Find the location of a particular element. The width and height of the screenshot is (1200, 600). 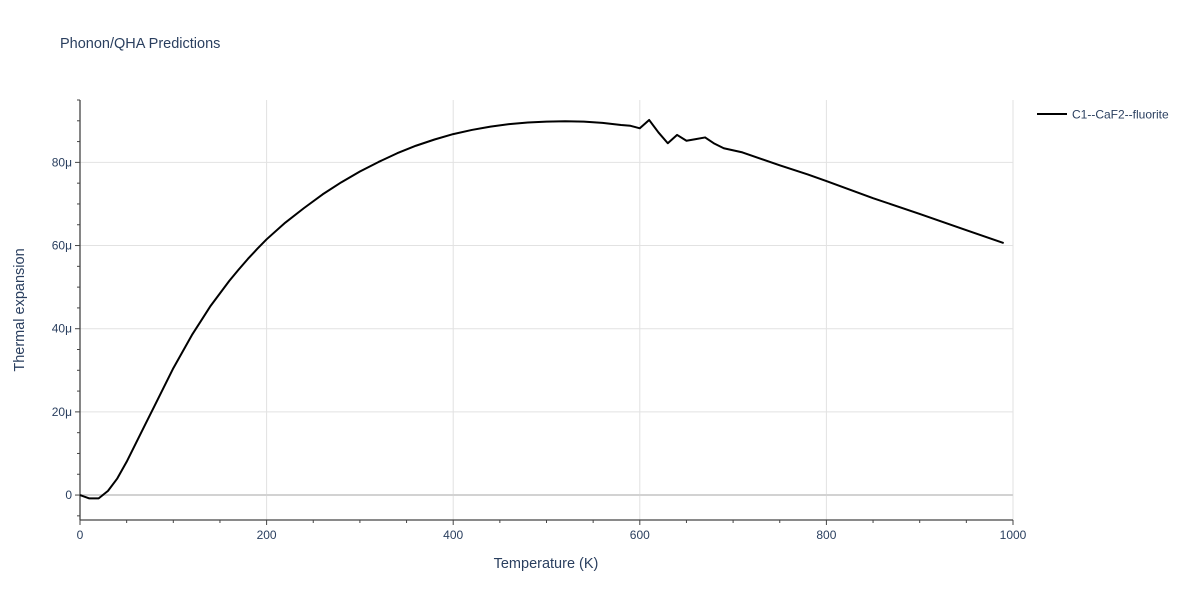

x-axis-ticks: 0 200 400 600 800 1000 is located at coordinates (552, 531).